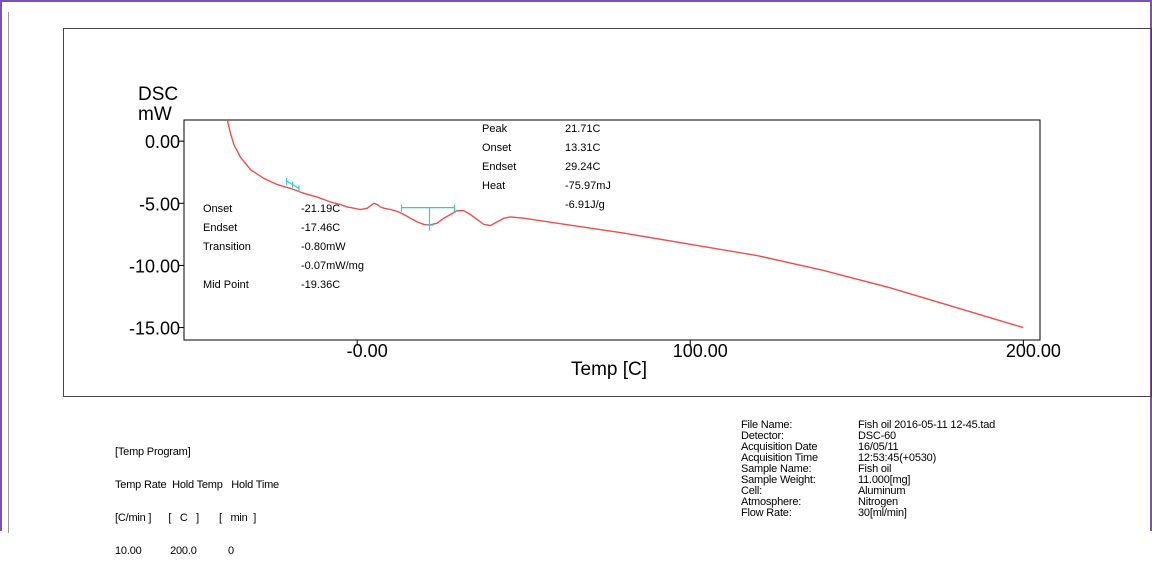 Image resolution: width=1152 pixels, height=568 pixels. I want to click on annotation-value: 29.24C, so click(583, 167).